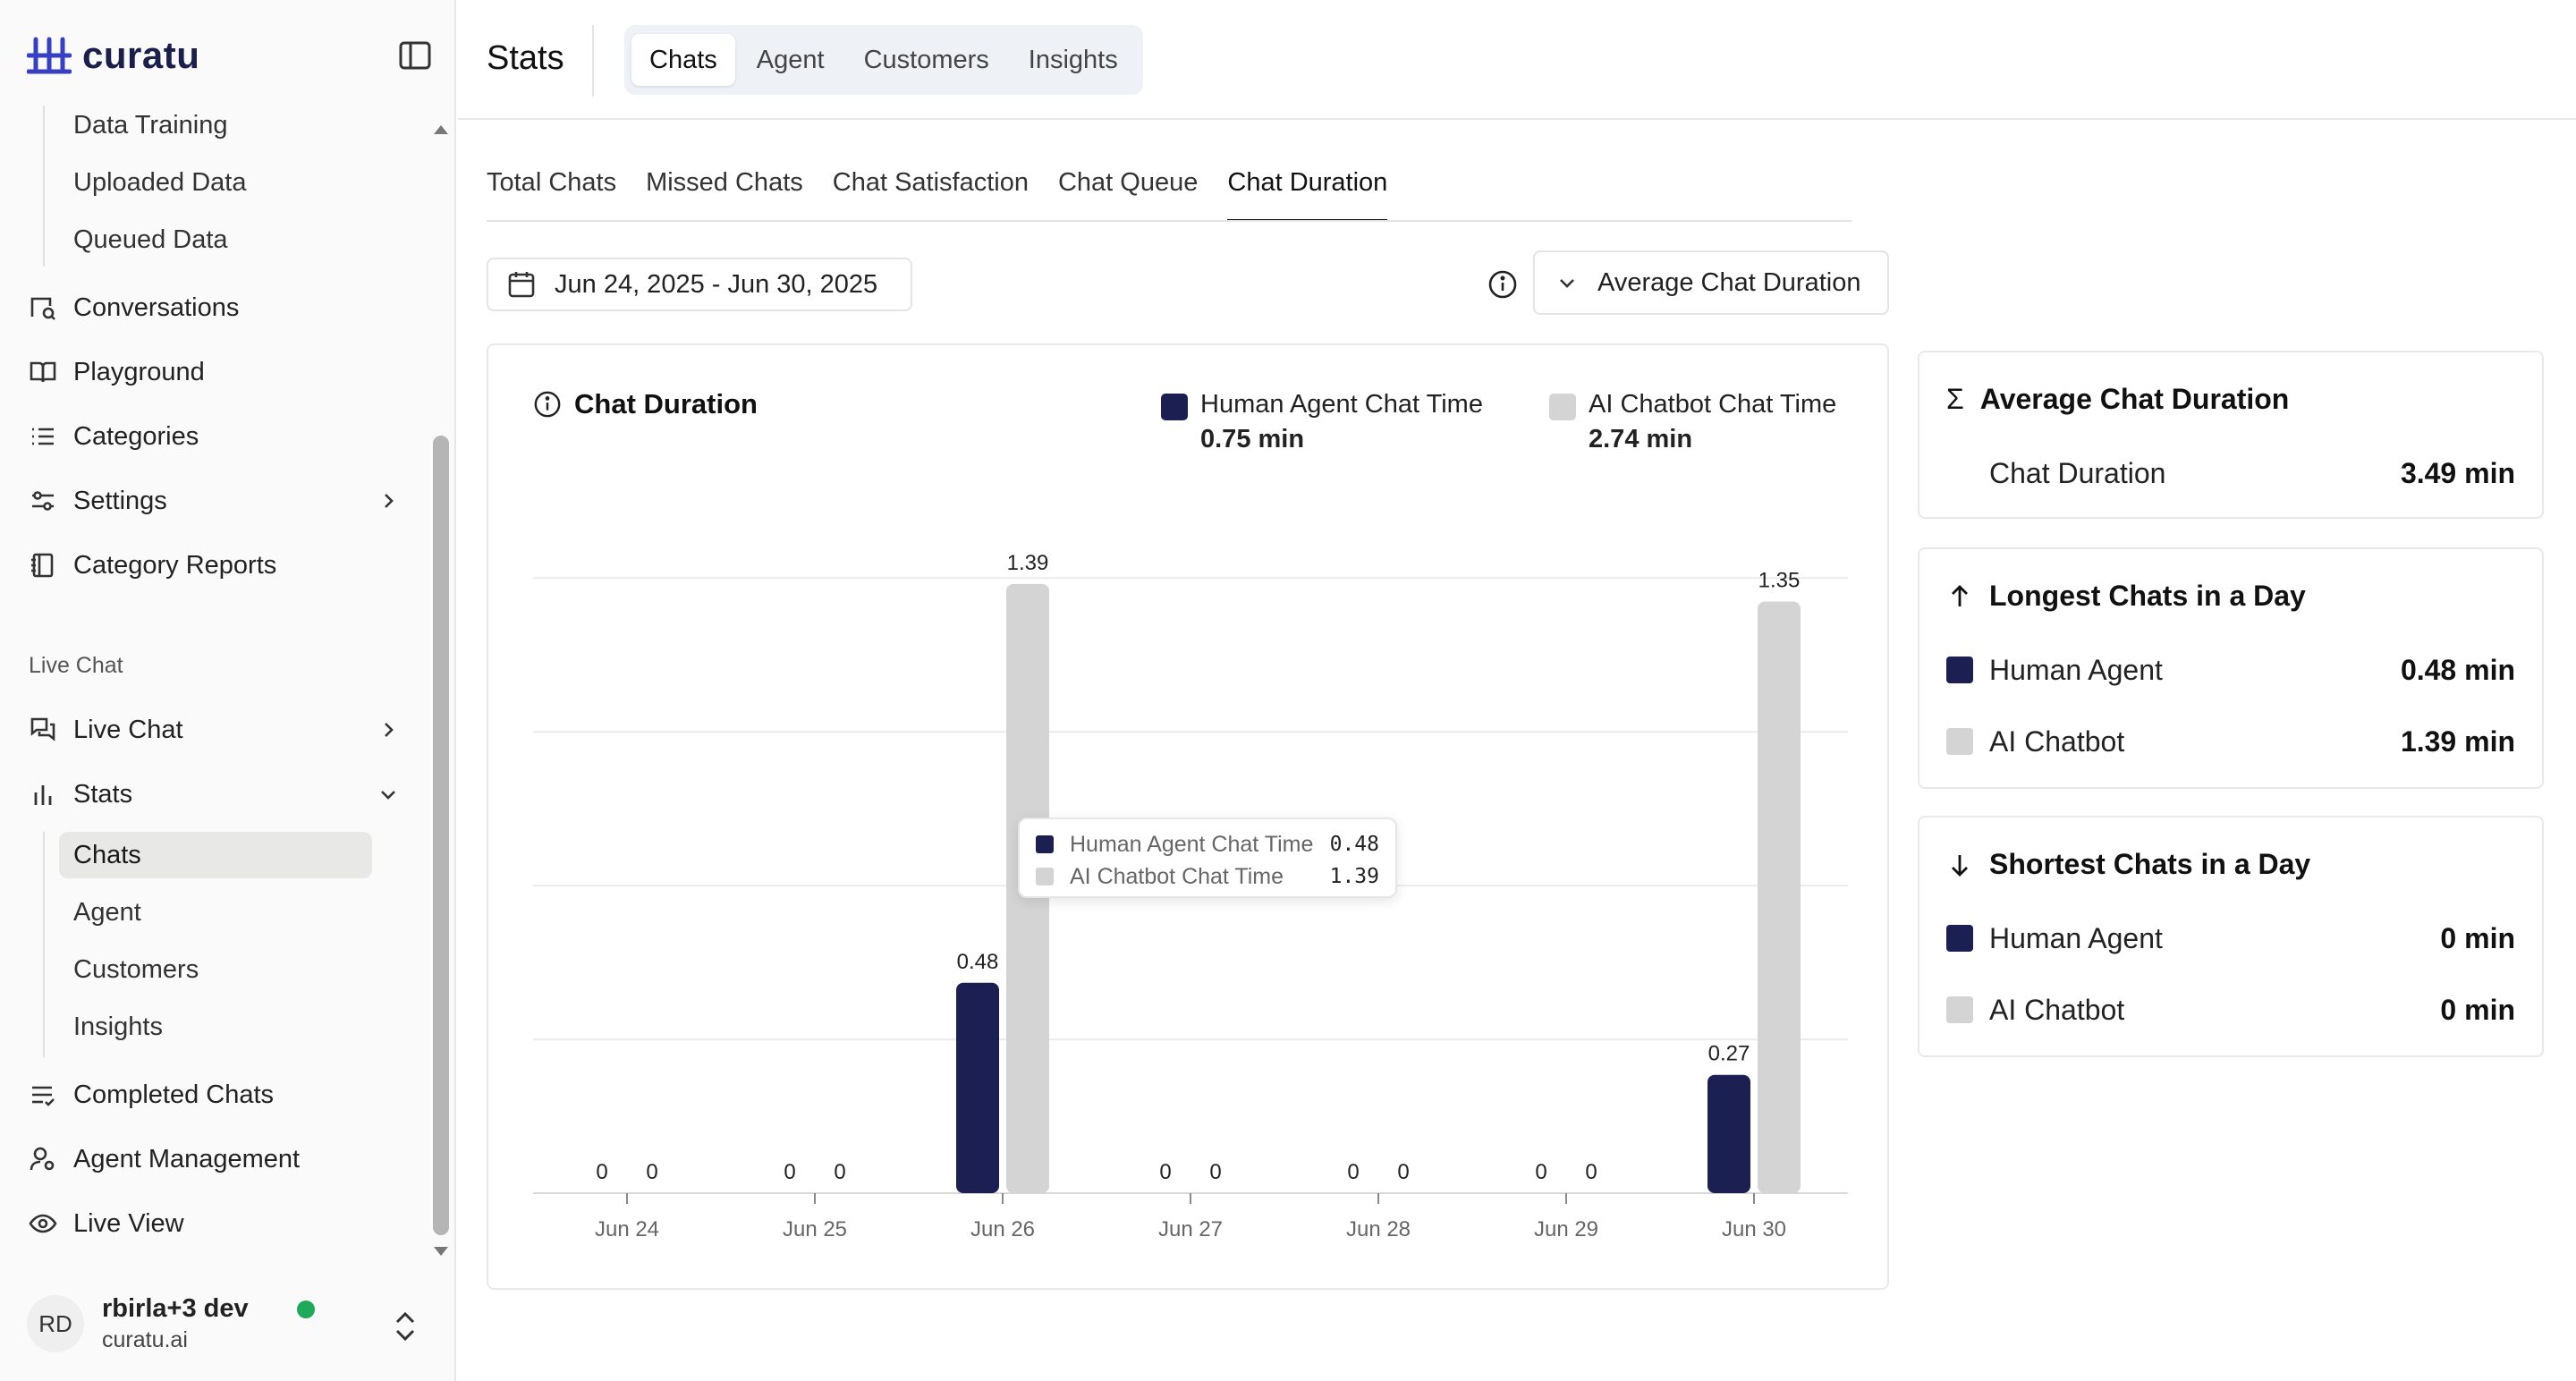 This screenshot has height=1381, width=2576. I want to click on subtab-chat-queue: Chat Queue, so click(1128, 182).